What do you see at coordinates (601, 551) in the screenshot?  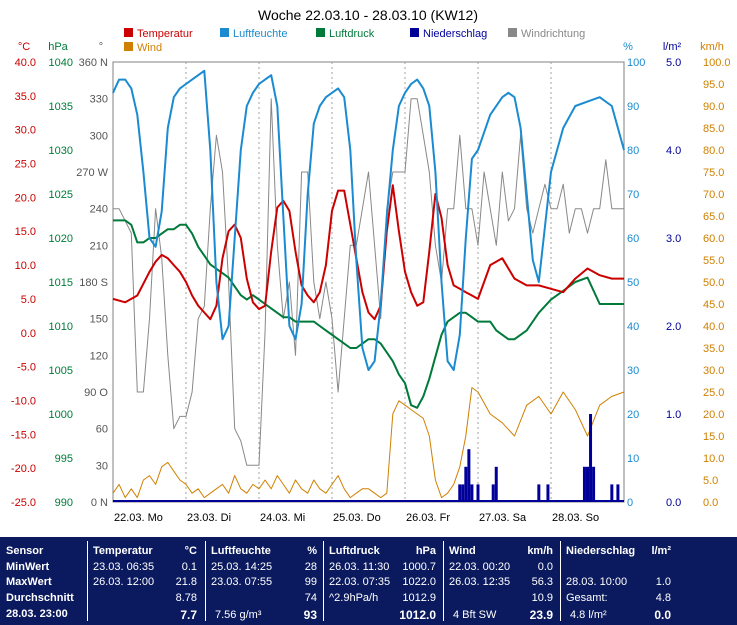 I see `column-header: Niederschlag` at bounding box center [601, 551].